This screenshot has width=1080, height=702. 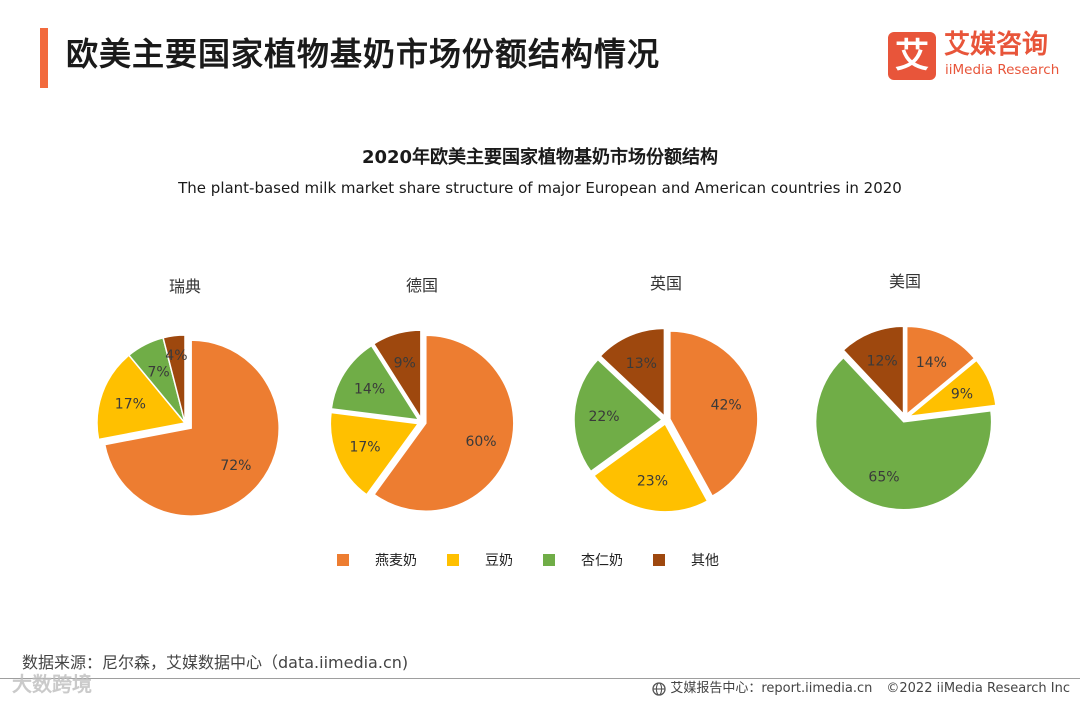 What do you see at coordinates (882, 361) in the screenshot?
I see `pie-label-other: 12%` at bounding box center [882, 361].